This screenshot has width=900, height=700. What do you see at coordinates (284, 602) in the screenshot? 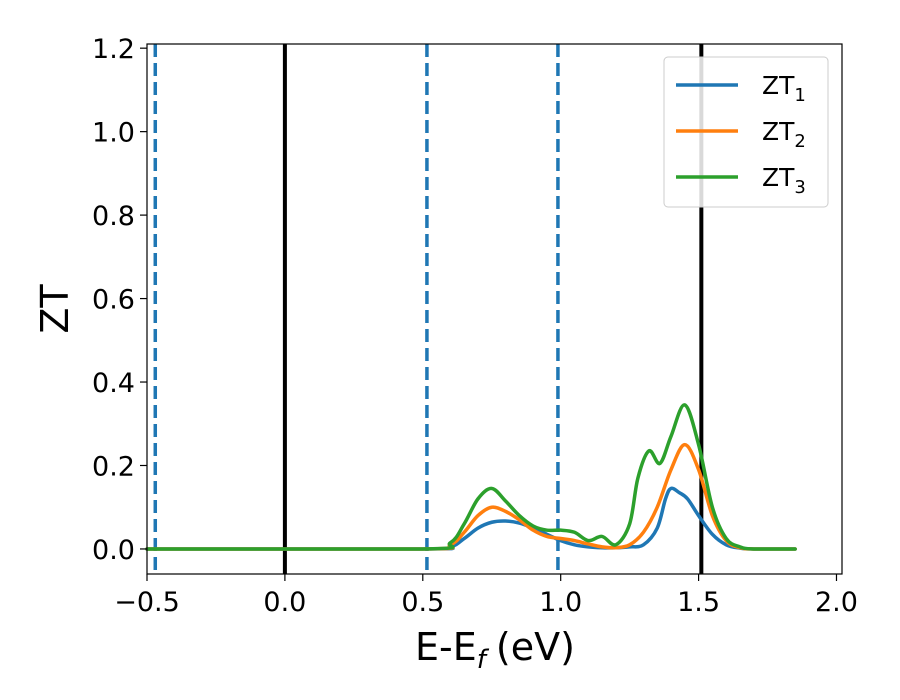
I see `x-tick-label: 0.0` at bounding box center [284, 602].